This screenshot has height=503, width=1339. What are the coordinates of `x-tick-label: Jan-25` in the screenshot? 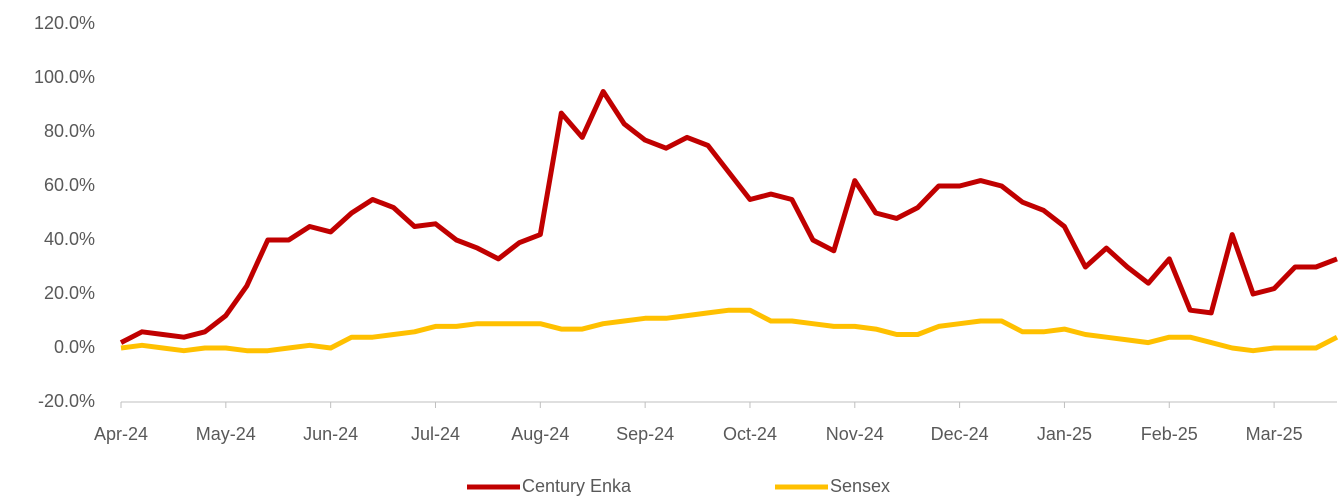 It's located at (1064, 434).